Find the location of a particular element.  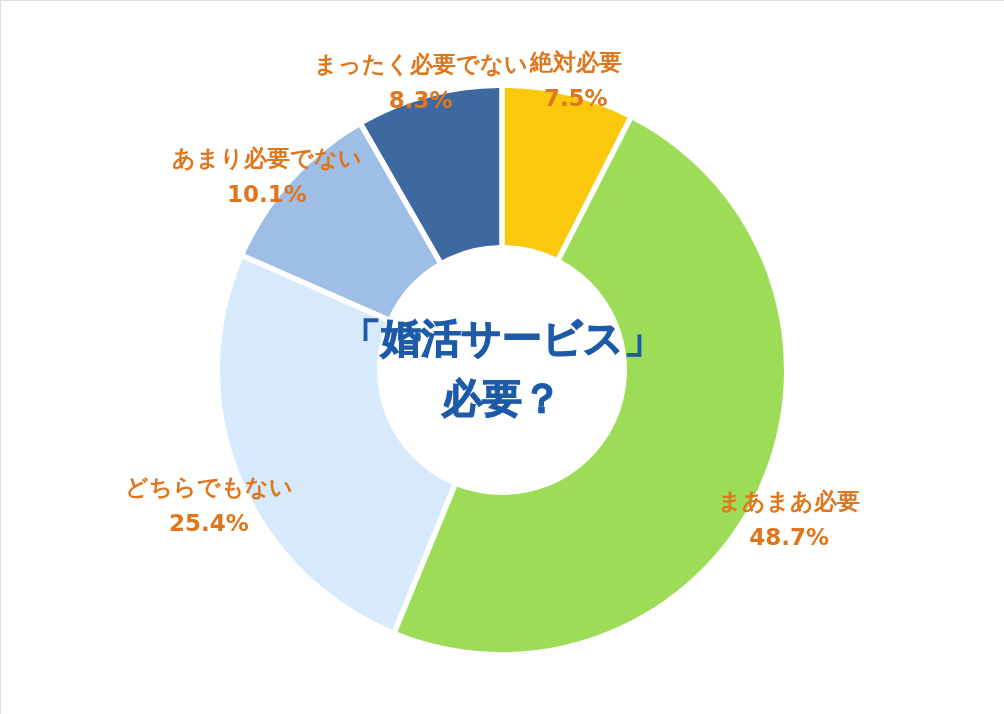

data-label: 10.1% is located at coordinates (267, 193).